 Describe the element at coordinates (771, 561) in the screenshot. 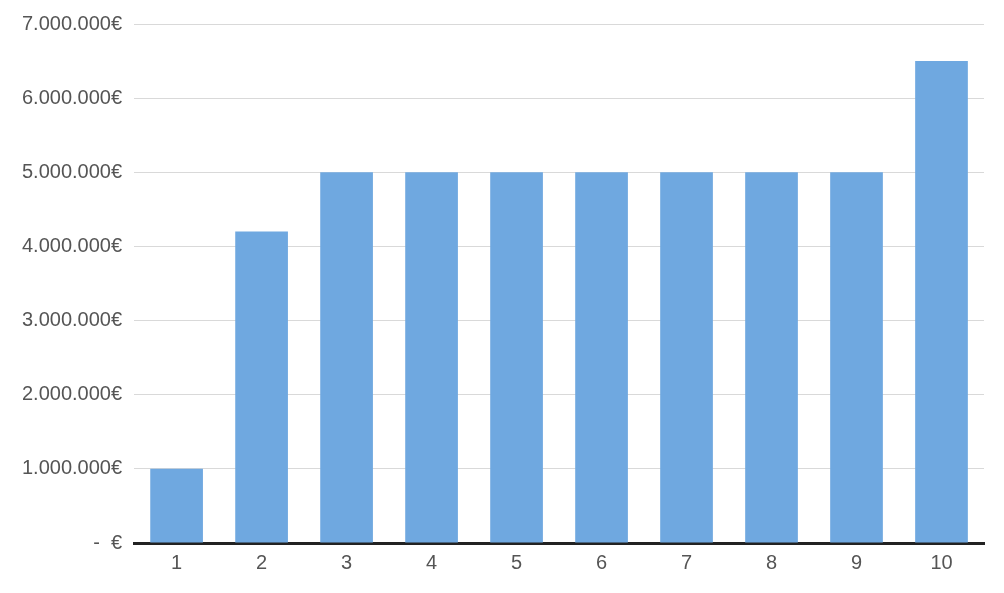

I see `x-tick-label: 8` at that location.